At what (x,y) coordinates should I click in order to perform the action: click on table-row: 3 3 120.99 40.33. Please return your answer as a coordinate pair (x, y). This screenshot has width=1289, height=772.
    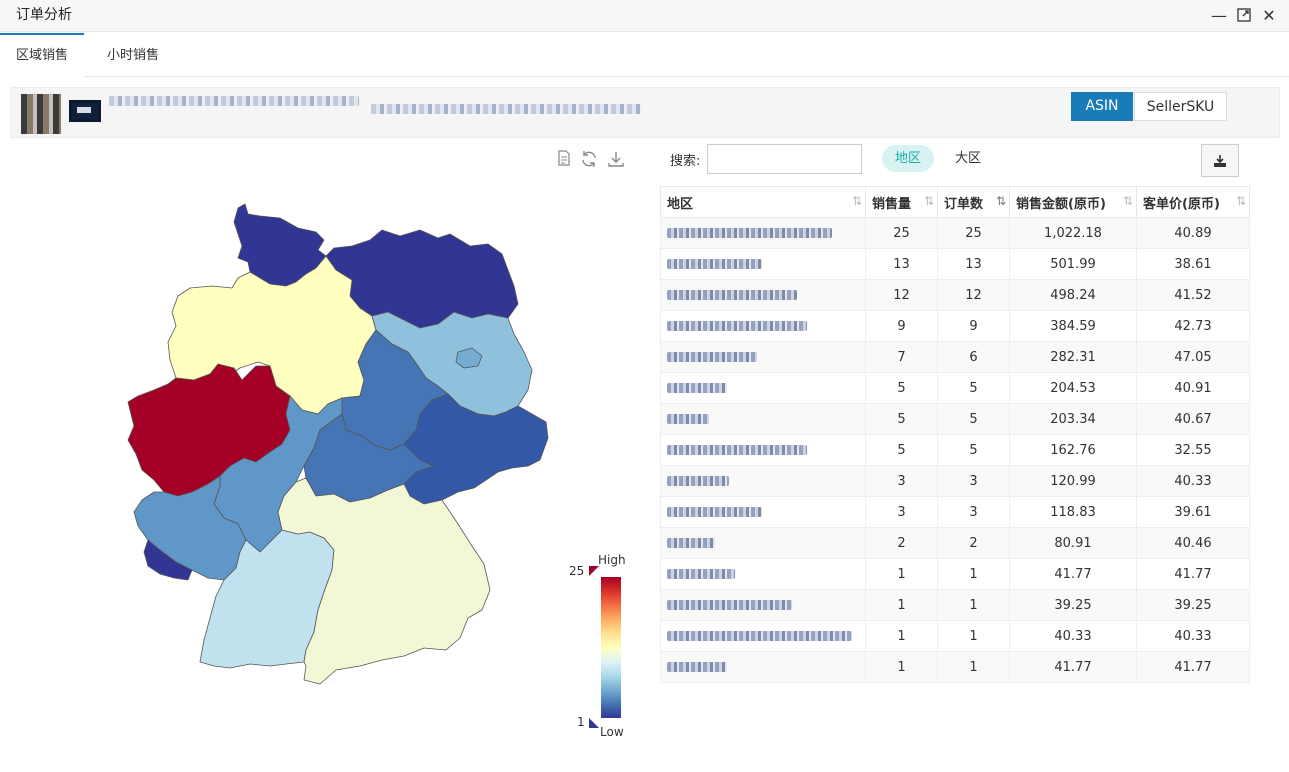
    Looking at the image, I should click on (955, 481).